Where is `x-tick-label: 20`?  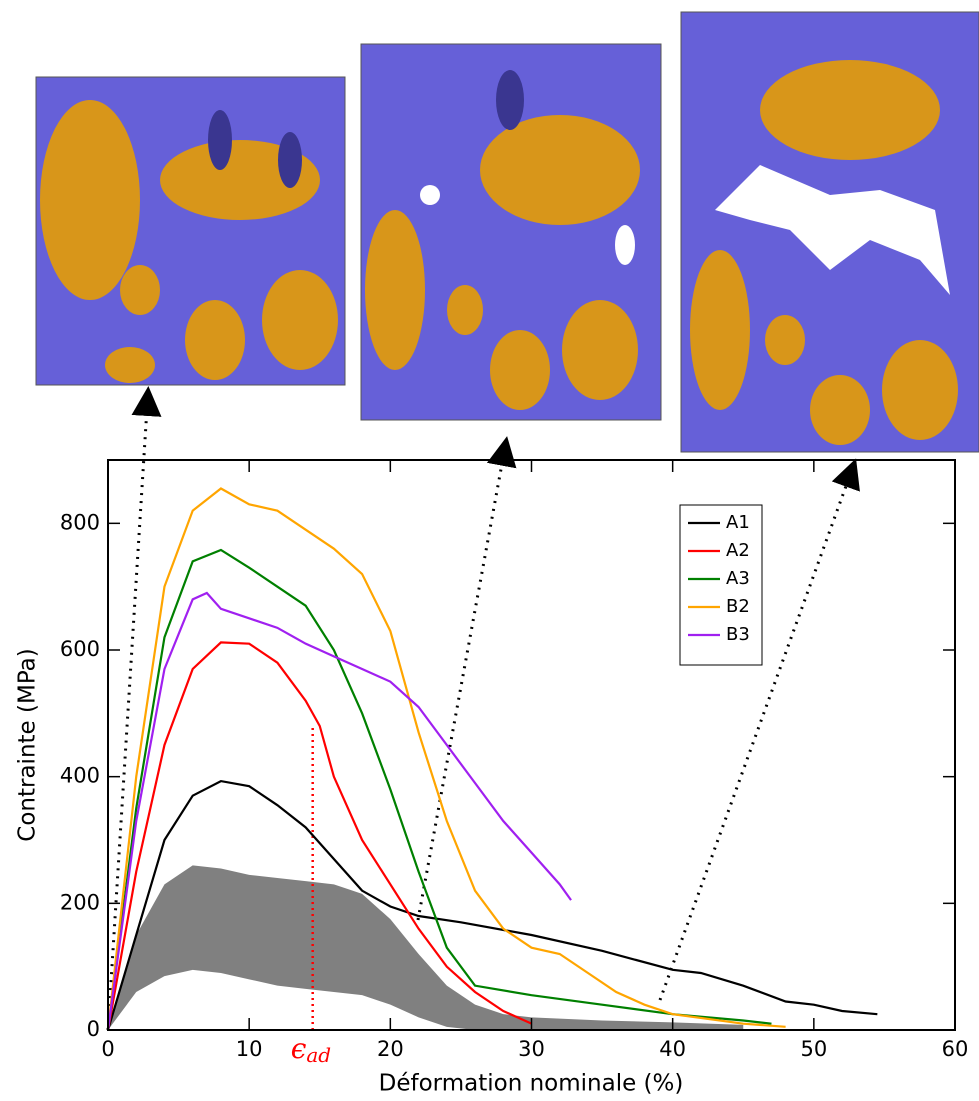 x-tick-label: 20 is located at coordinates (390, 1049).